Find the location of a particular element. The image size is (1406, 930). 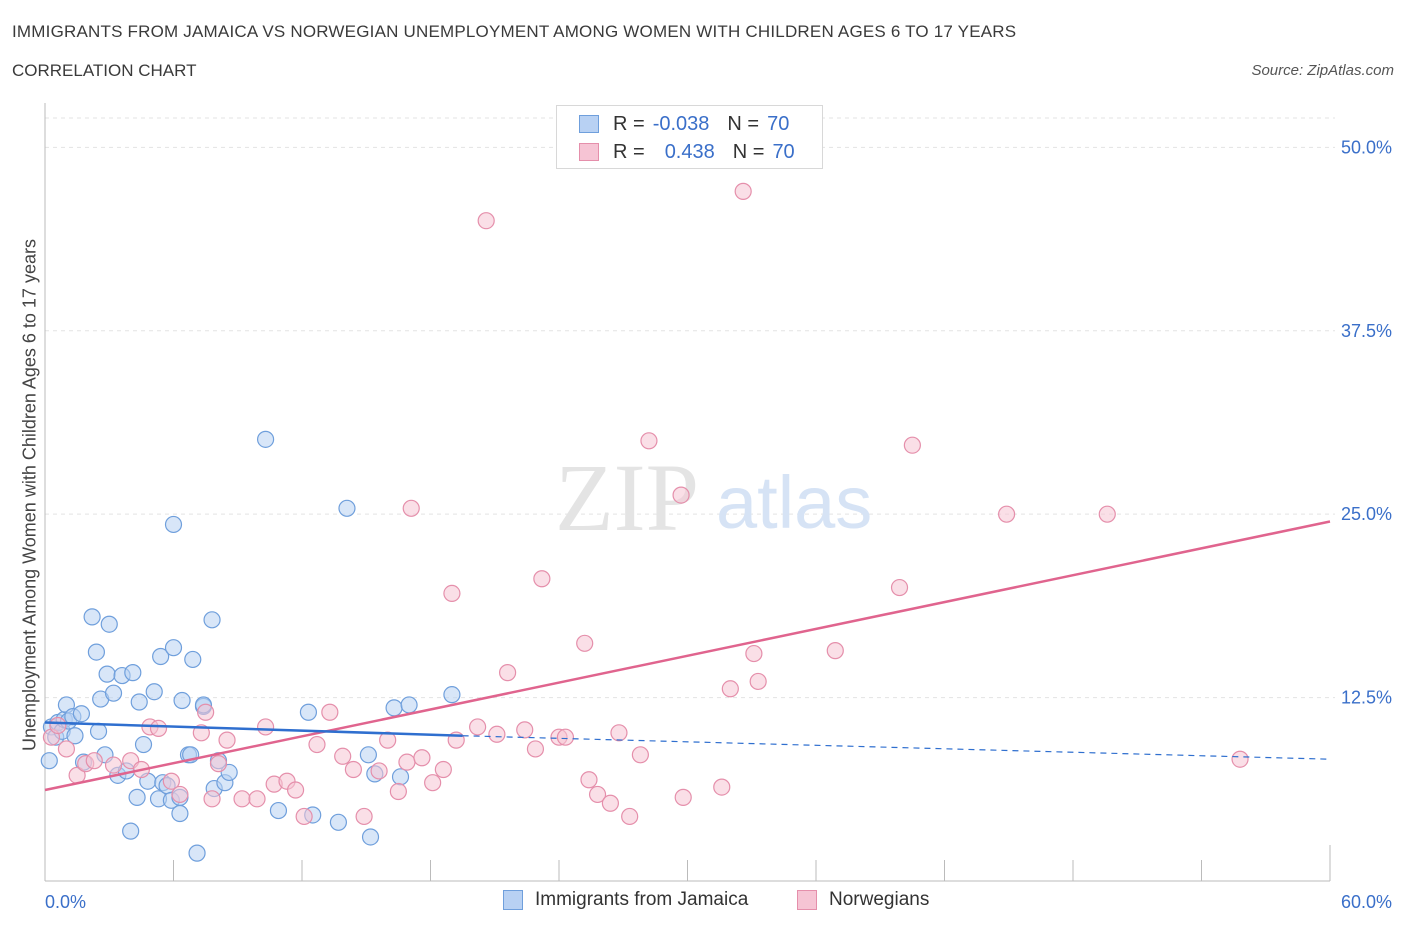

stats-legend: R = -0.038 N = 70 R = 0.438 N = 70 is located at coordinates (689, 137).